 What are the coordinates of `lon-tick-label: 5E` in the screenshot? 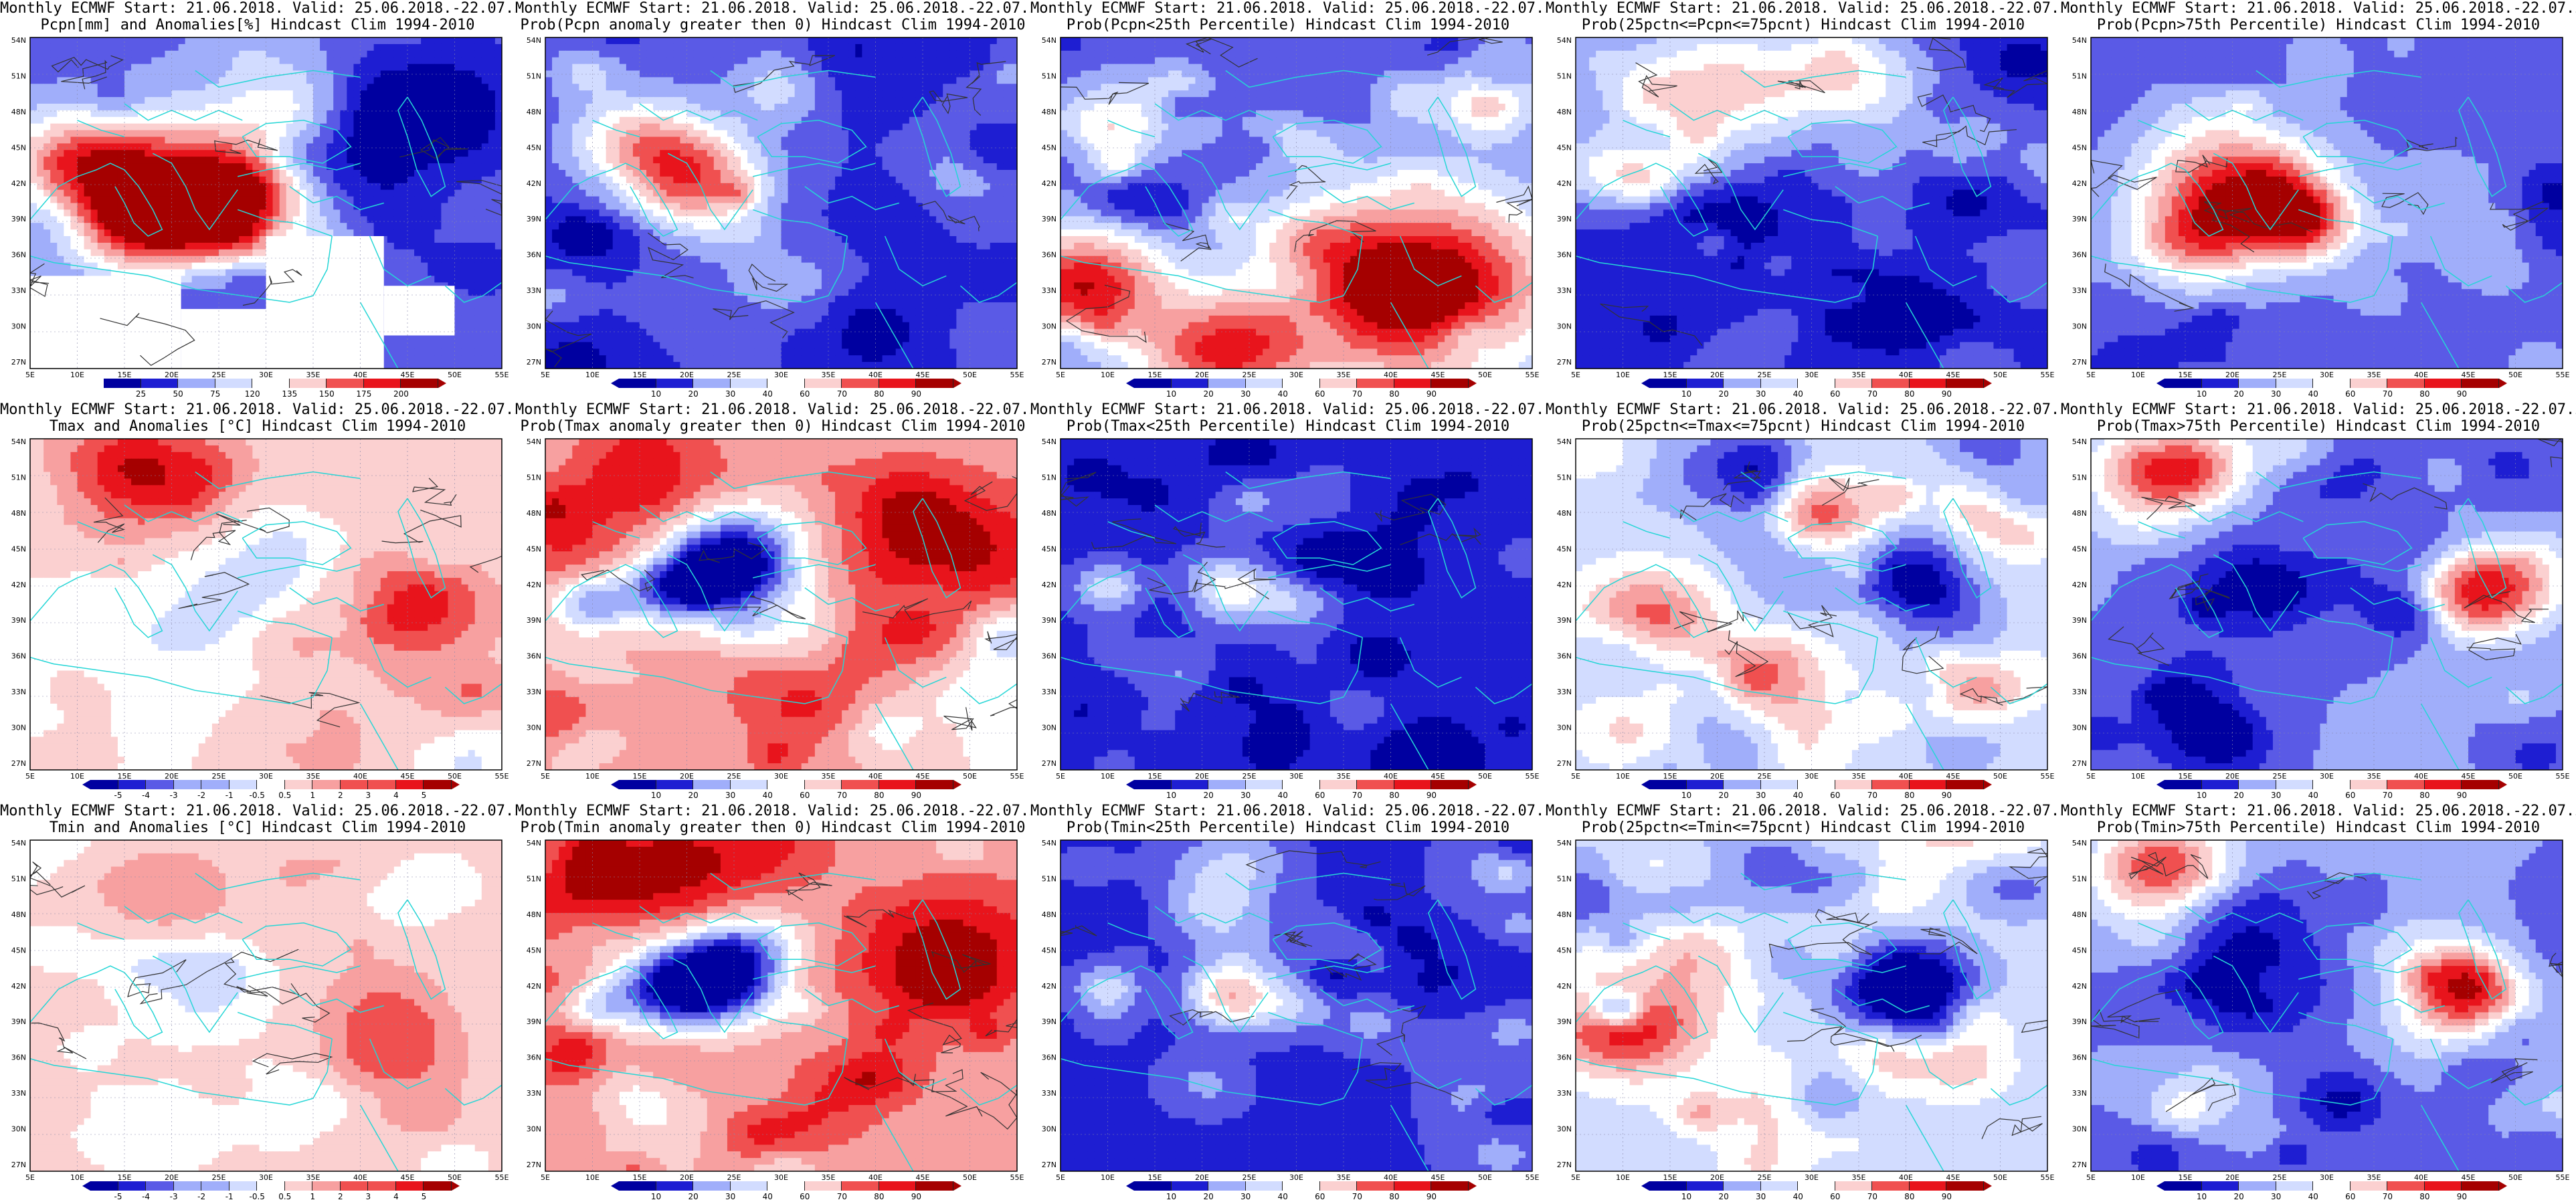 It's located at (545, 776).